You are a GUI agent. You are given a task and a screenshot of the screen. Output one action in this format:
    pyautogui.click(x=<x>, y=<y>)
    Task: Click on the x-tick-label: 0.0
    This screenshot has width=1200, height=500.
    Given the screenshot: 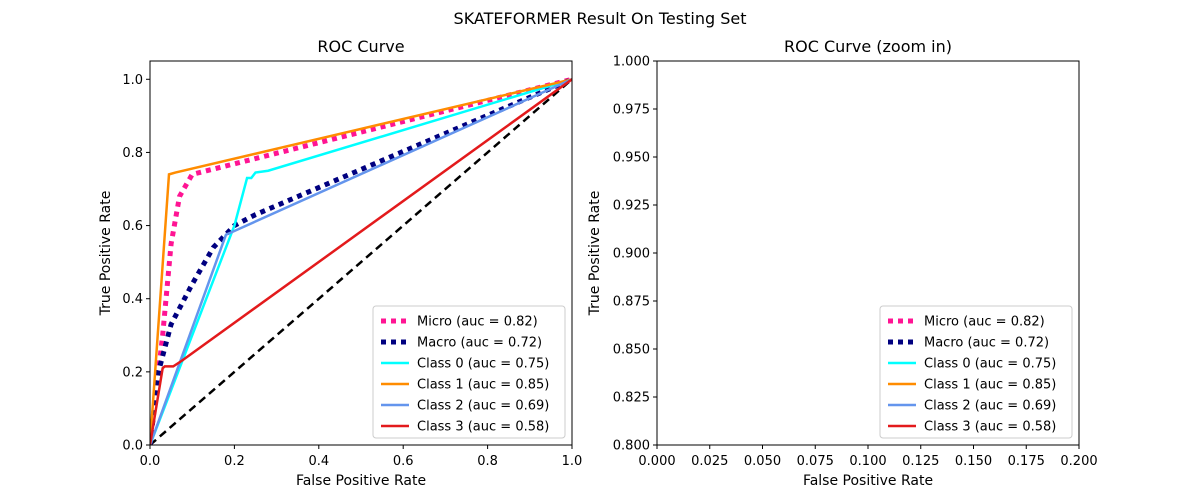 What is the action you would take?
    pyautogui.click(x=150, y=461)
    